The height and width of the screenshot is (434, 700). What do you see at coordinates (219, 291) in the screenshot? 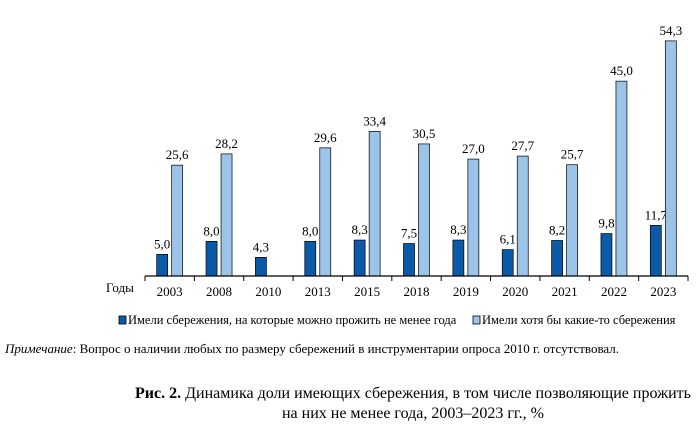
I see `x-tick-label: 2008` at bounding box center [219, 291].